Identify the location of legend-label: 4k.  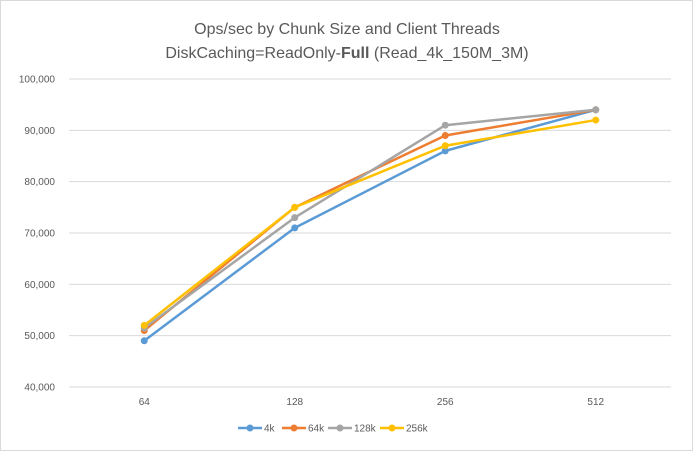
(270, 429).